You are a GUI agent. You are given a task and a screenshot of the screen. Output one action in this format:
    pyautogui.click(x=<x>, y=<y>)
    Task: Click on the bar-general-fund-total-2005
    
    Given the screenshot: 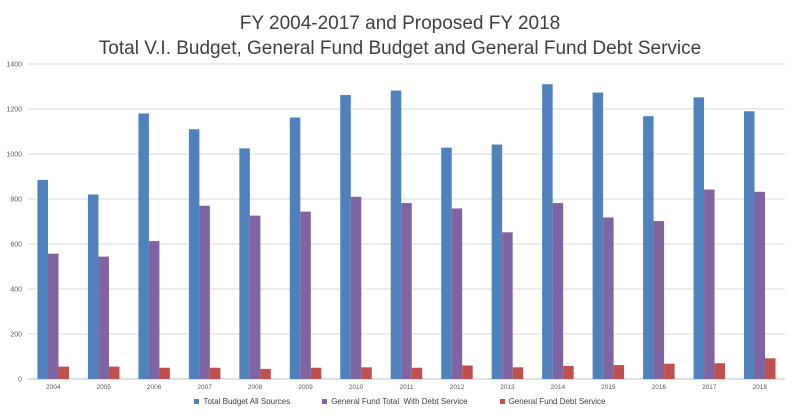 What is the action you would take?
    pyautogui.click(x=103, y=317)
    